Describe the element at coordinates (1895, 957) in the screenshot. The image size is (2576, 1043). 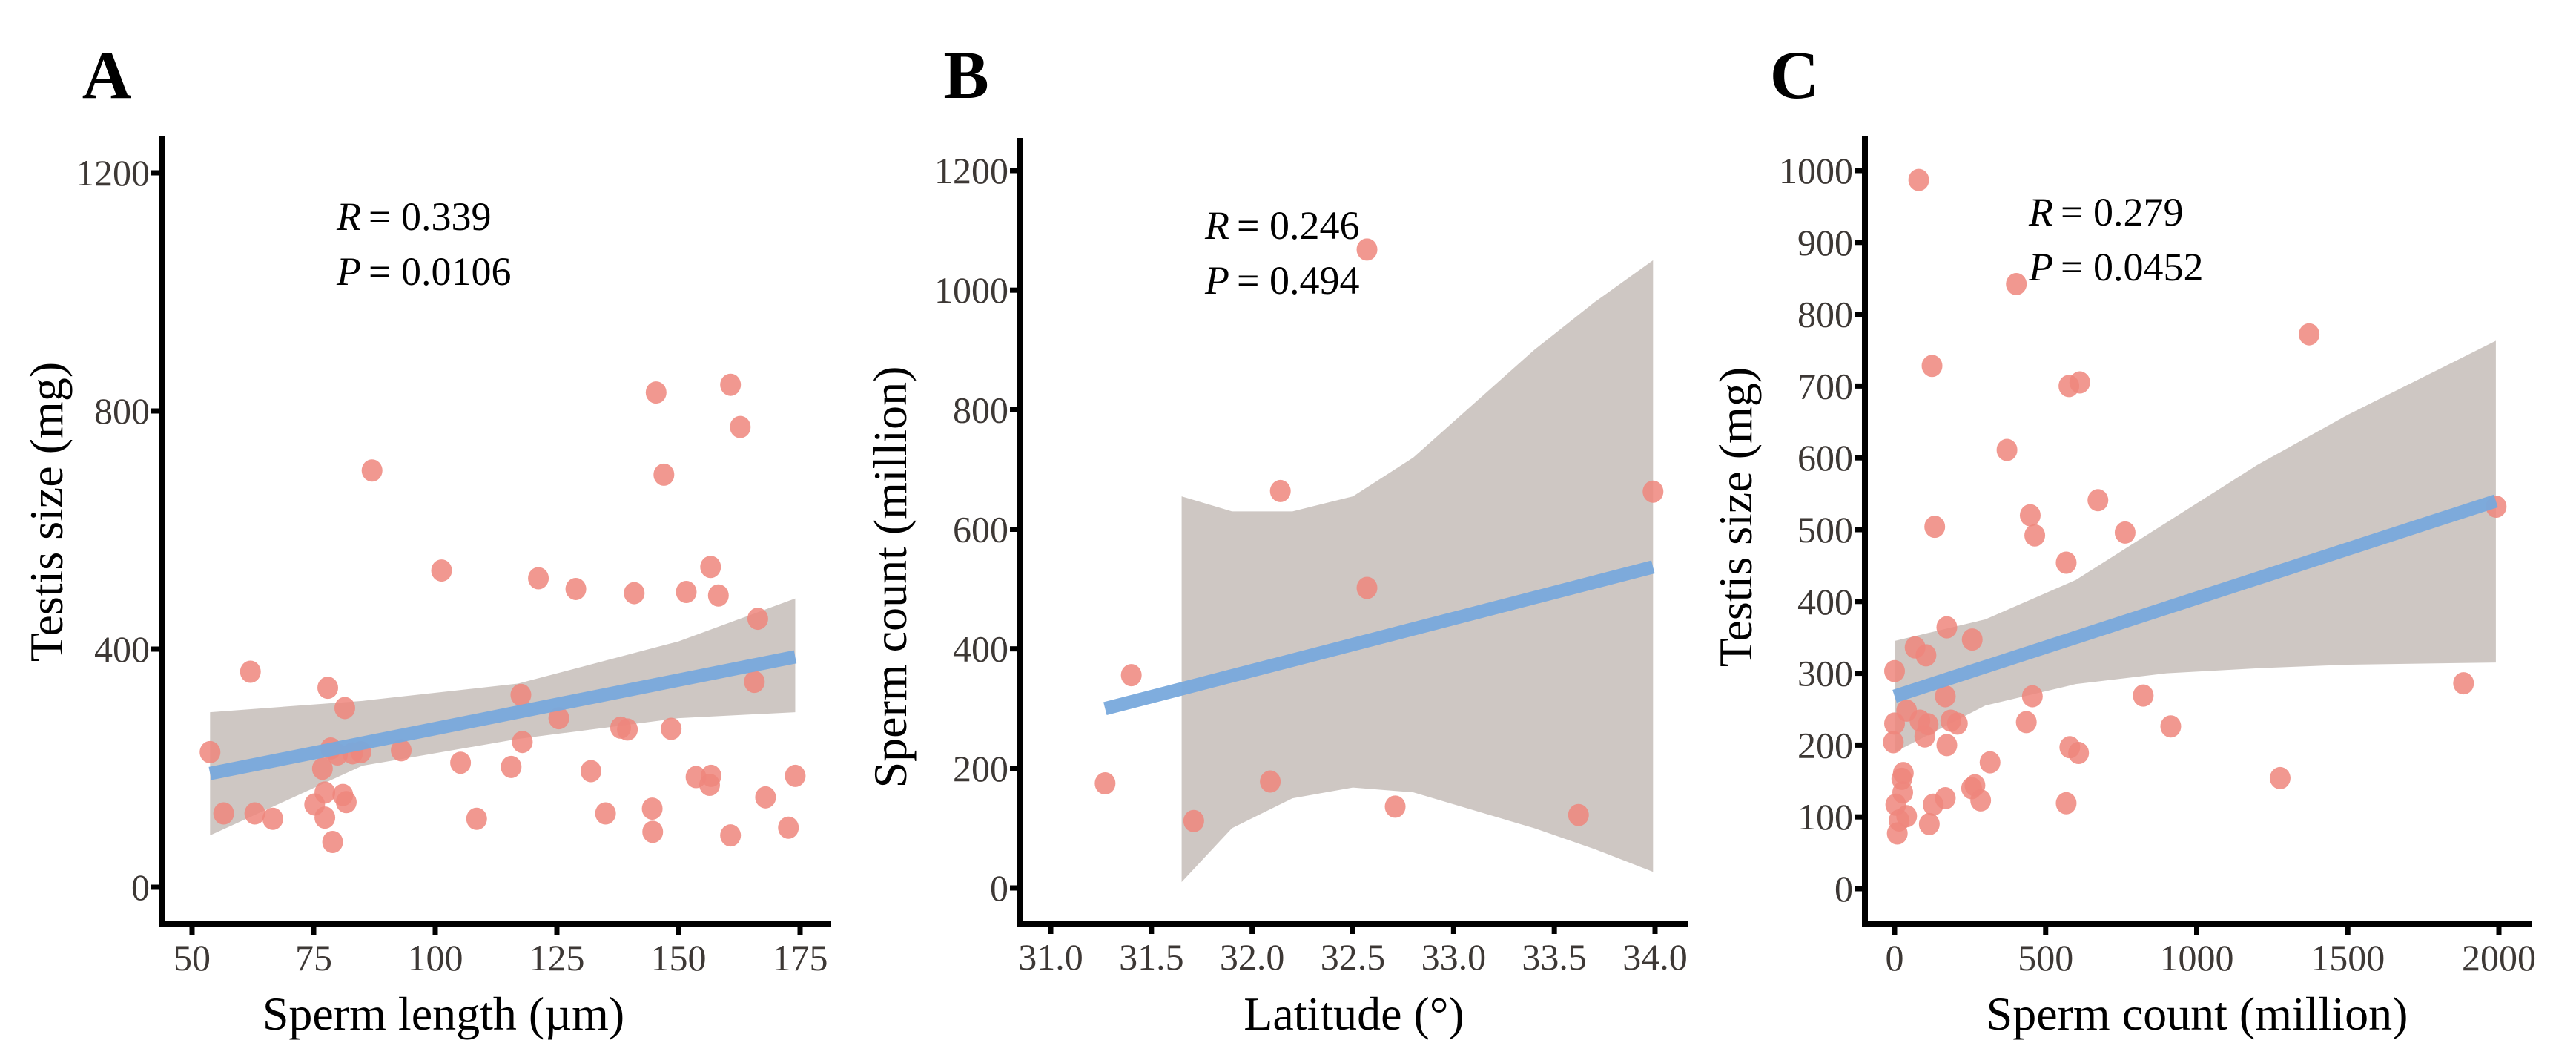
I see `x-tick-label: 0` at that location.